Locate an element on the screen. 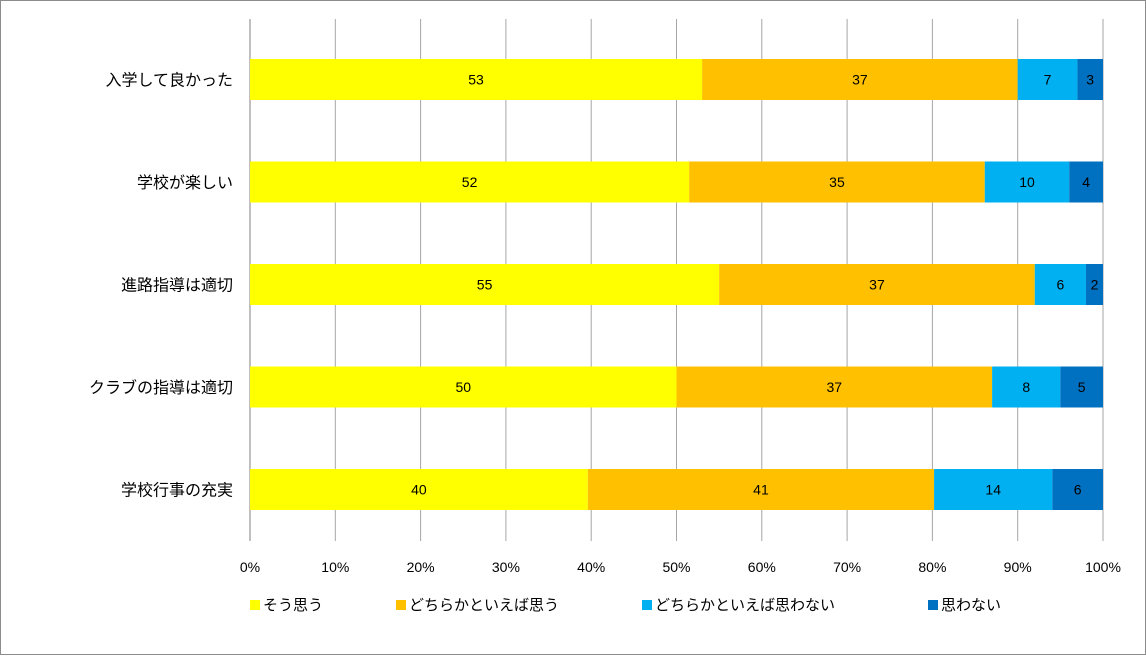  data-label: 10 is located at coordinates (1027, 182).